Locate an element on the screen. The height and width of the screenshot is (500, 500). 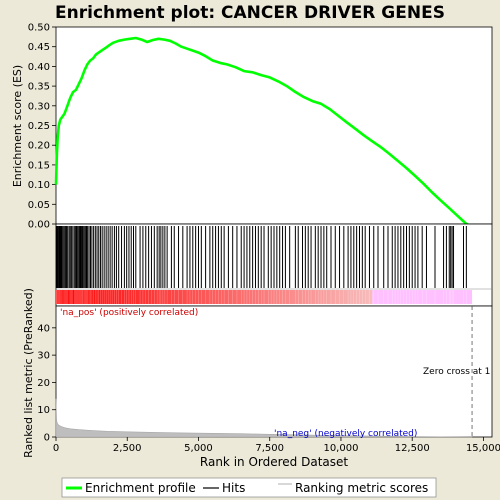
pos-annotation: 'na_pos' (positively correlated) is located at coordinates (129, 313).